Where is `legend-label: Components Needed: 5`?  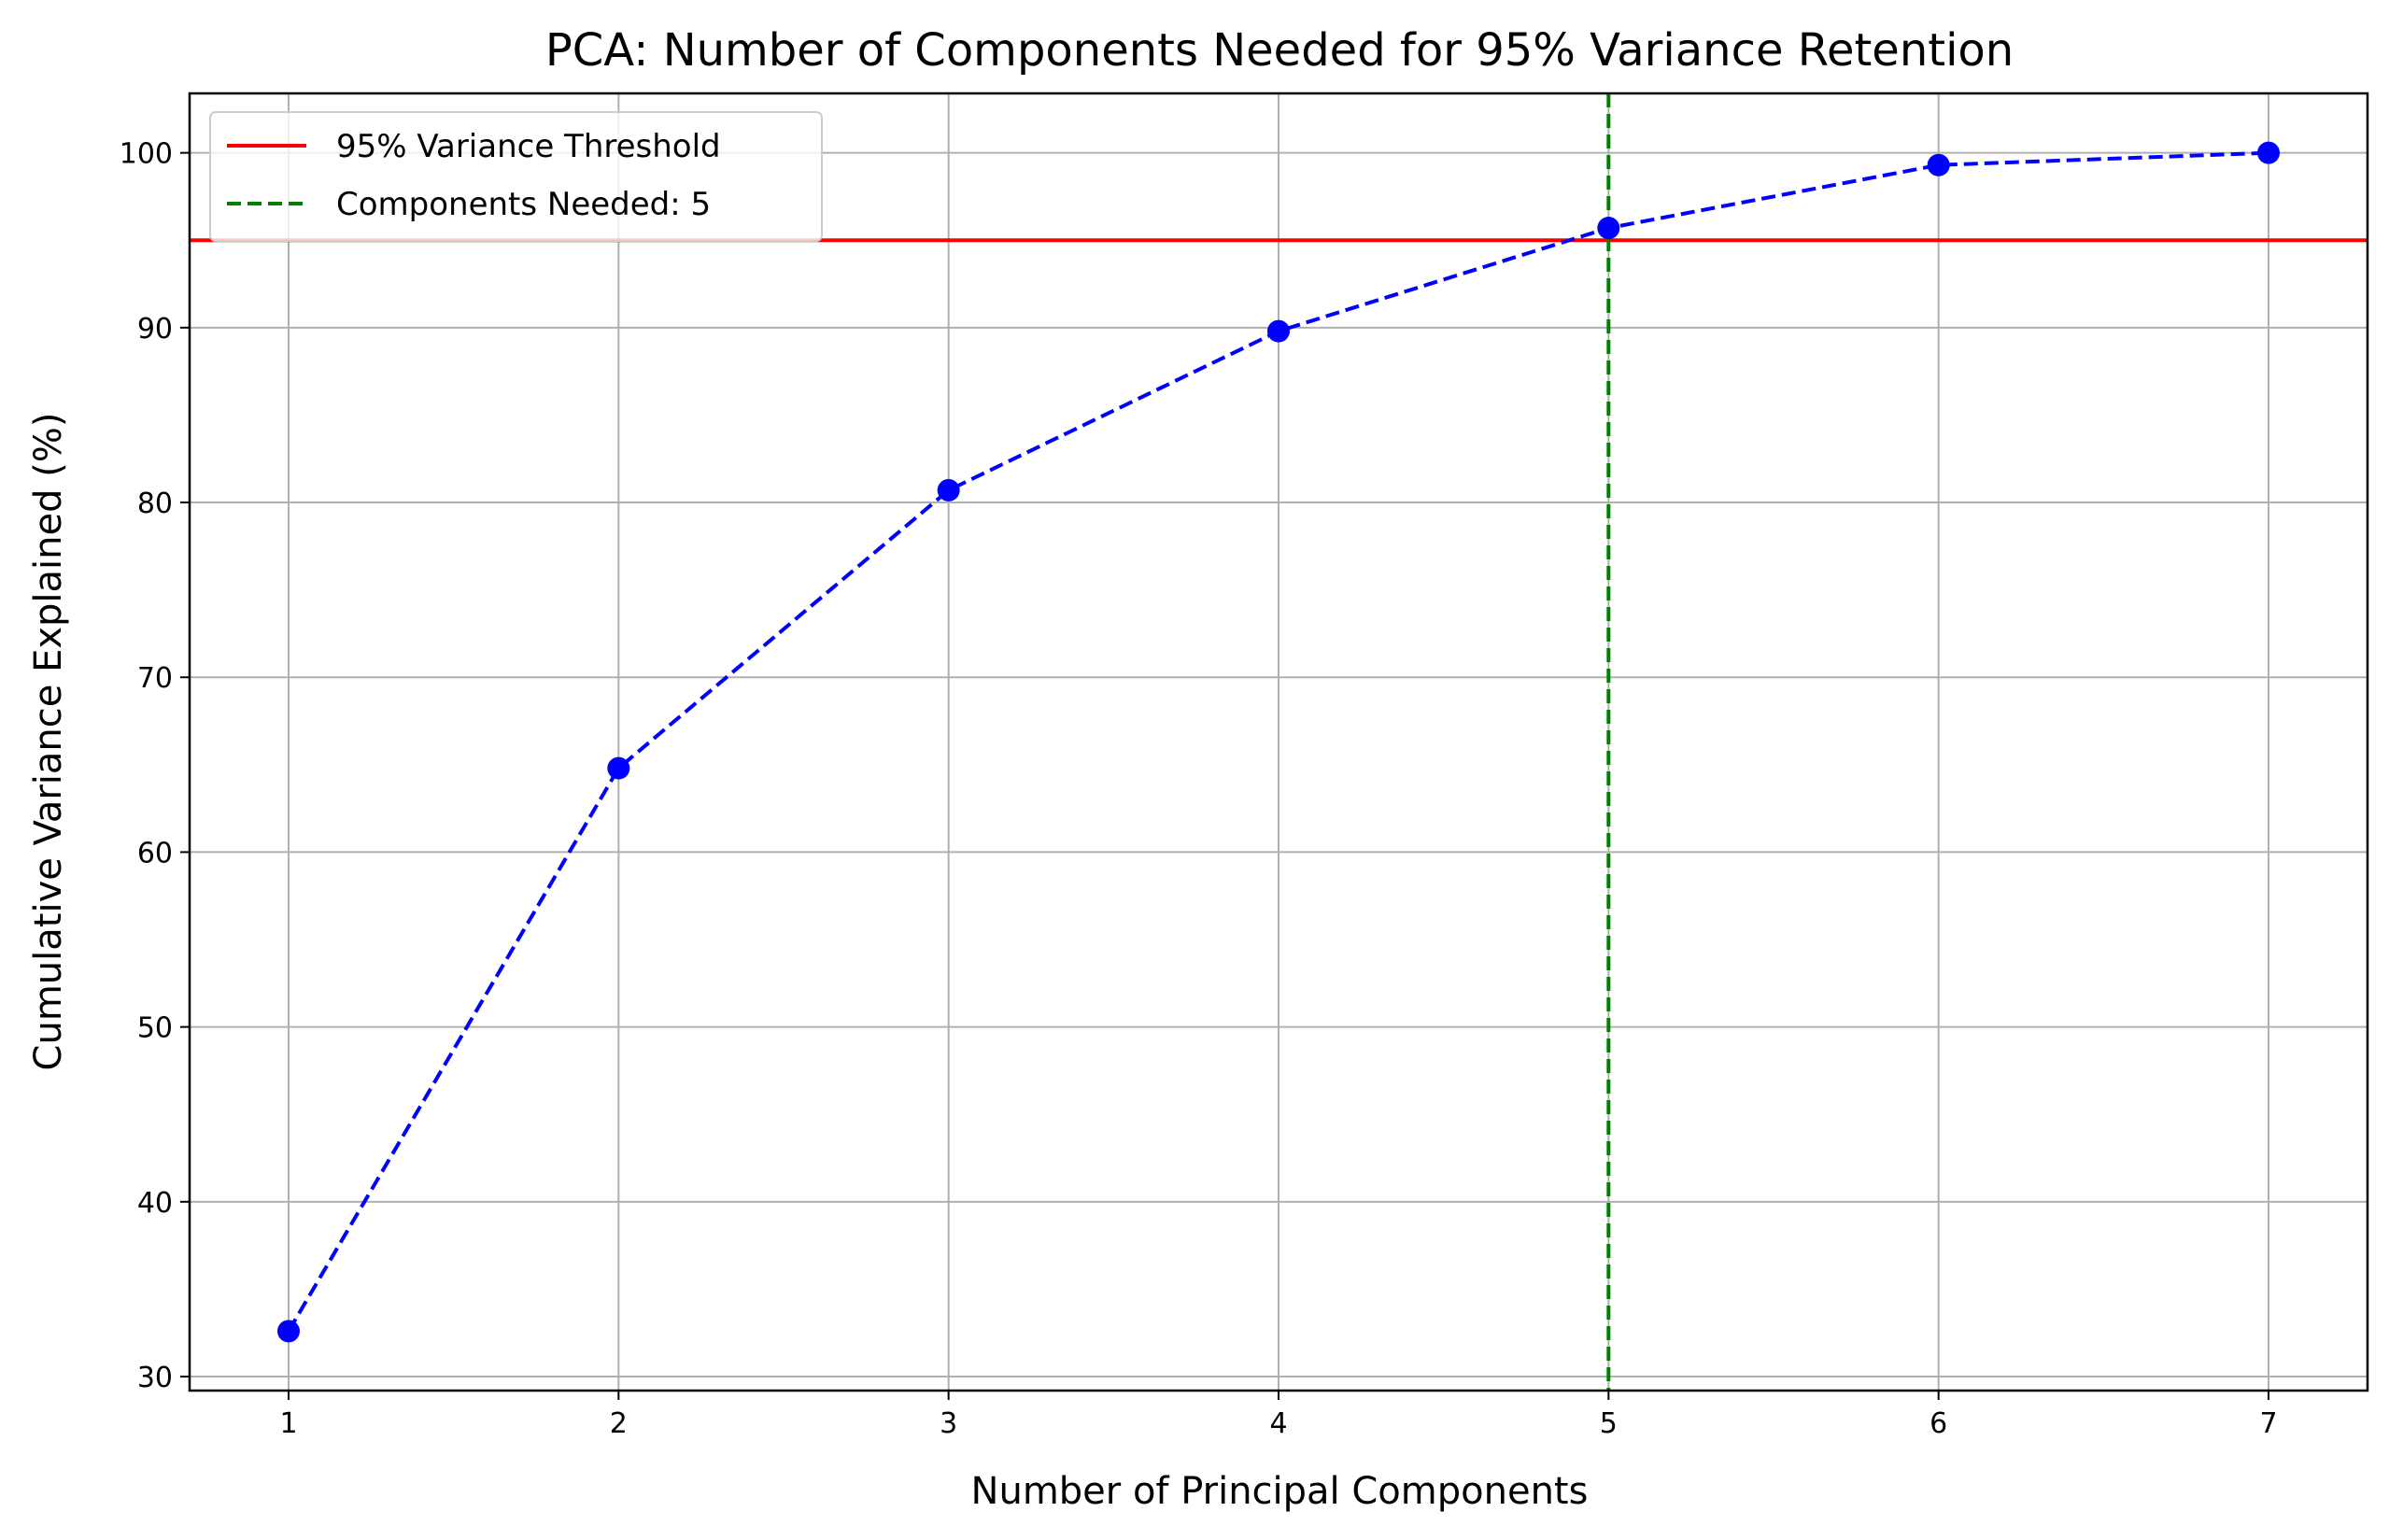 legend-label: Components Needed: 5 is located at coordinates (523, 205).